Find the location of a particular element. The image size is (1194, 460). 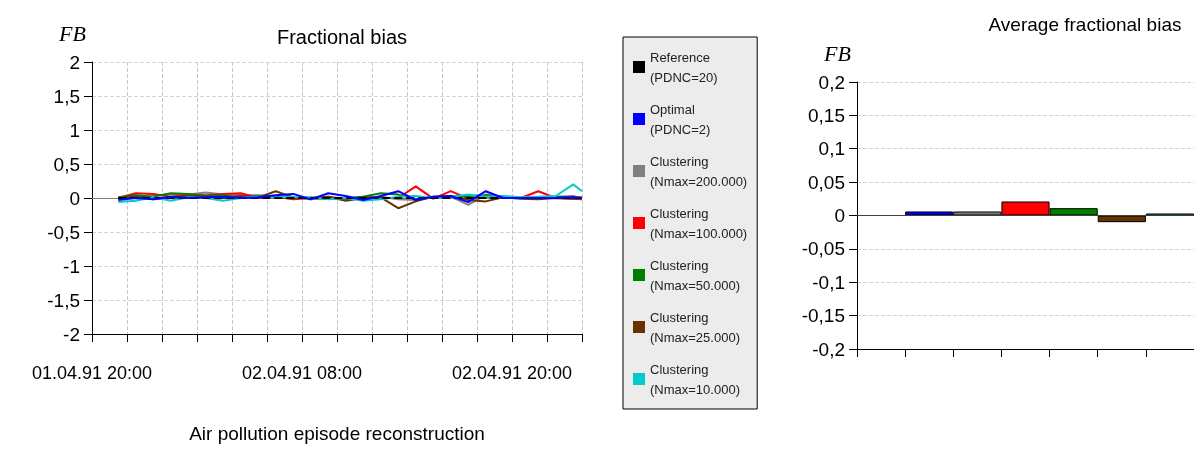

legend-label: Clustering (Nmax=25.000) is located at coordinates (695, 327).